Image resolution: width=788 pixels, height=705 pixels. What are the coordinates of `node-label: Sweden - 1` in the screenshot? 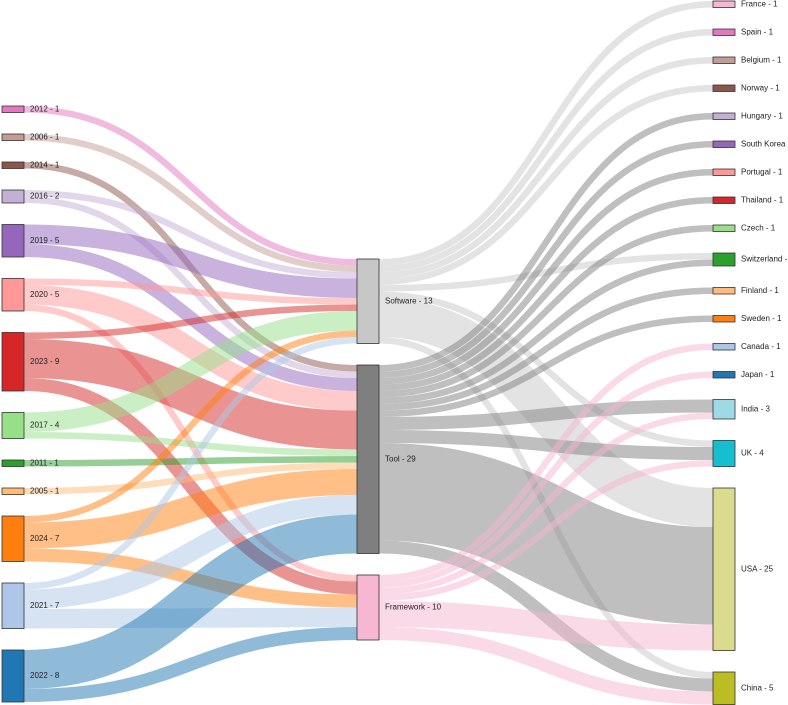 It's located at (761, 318).